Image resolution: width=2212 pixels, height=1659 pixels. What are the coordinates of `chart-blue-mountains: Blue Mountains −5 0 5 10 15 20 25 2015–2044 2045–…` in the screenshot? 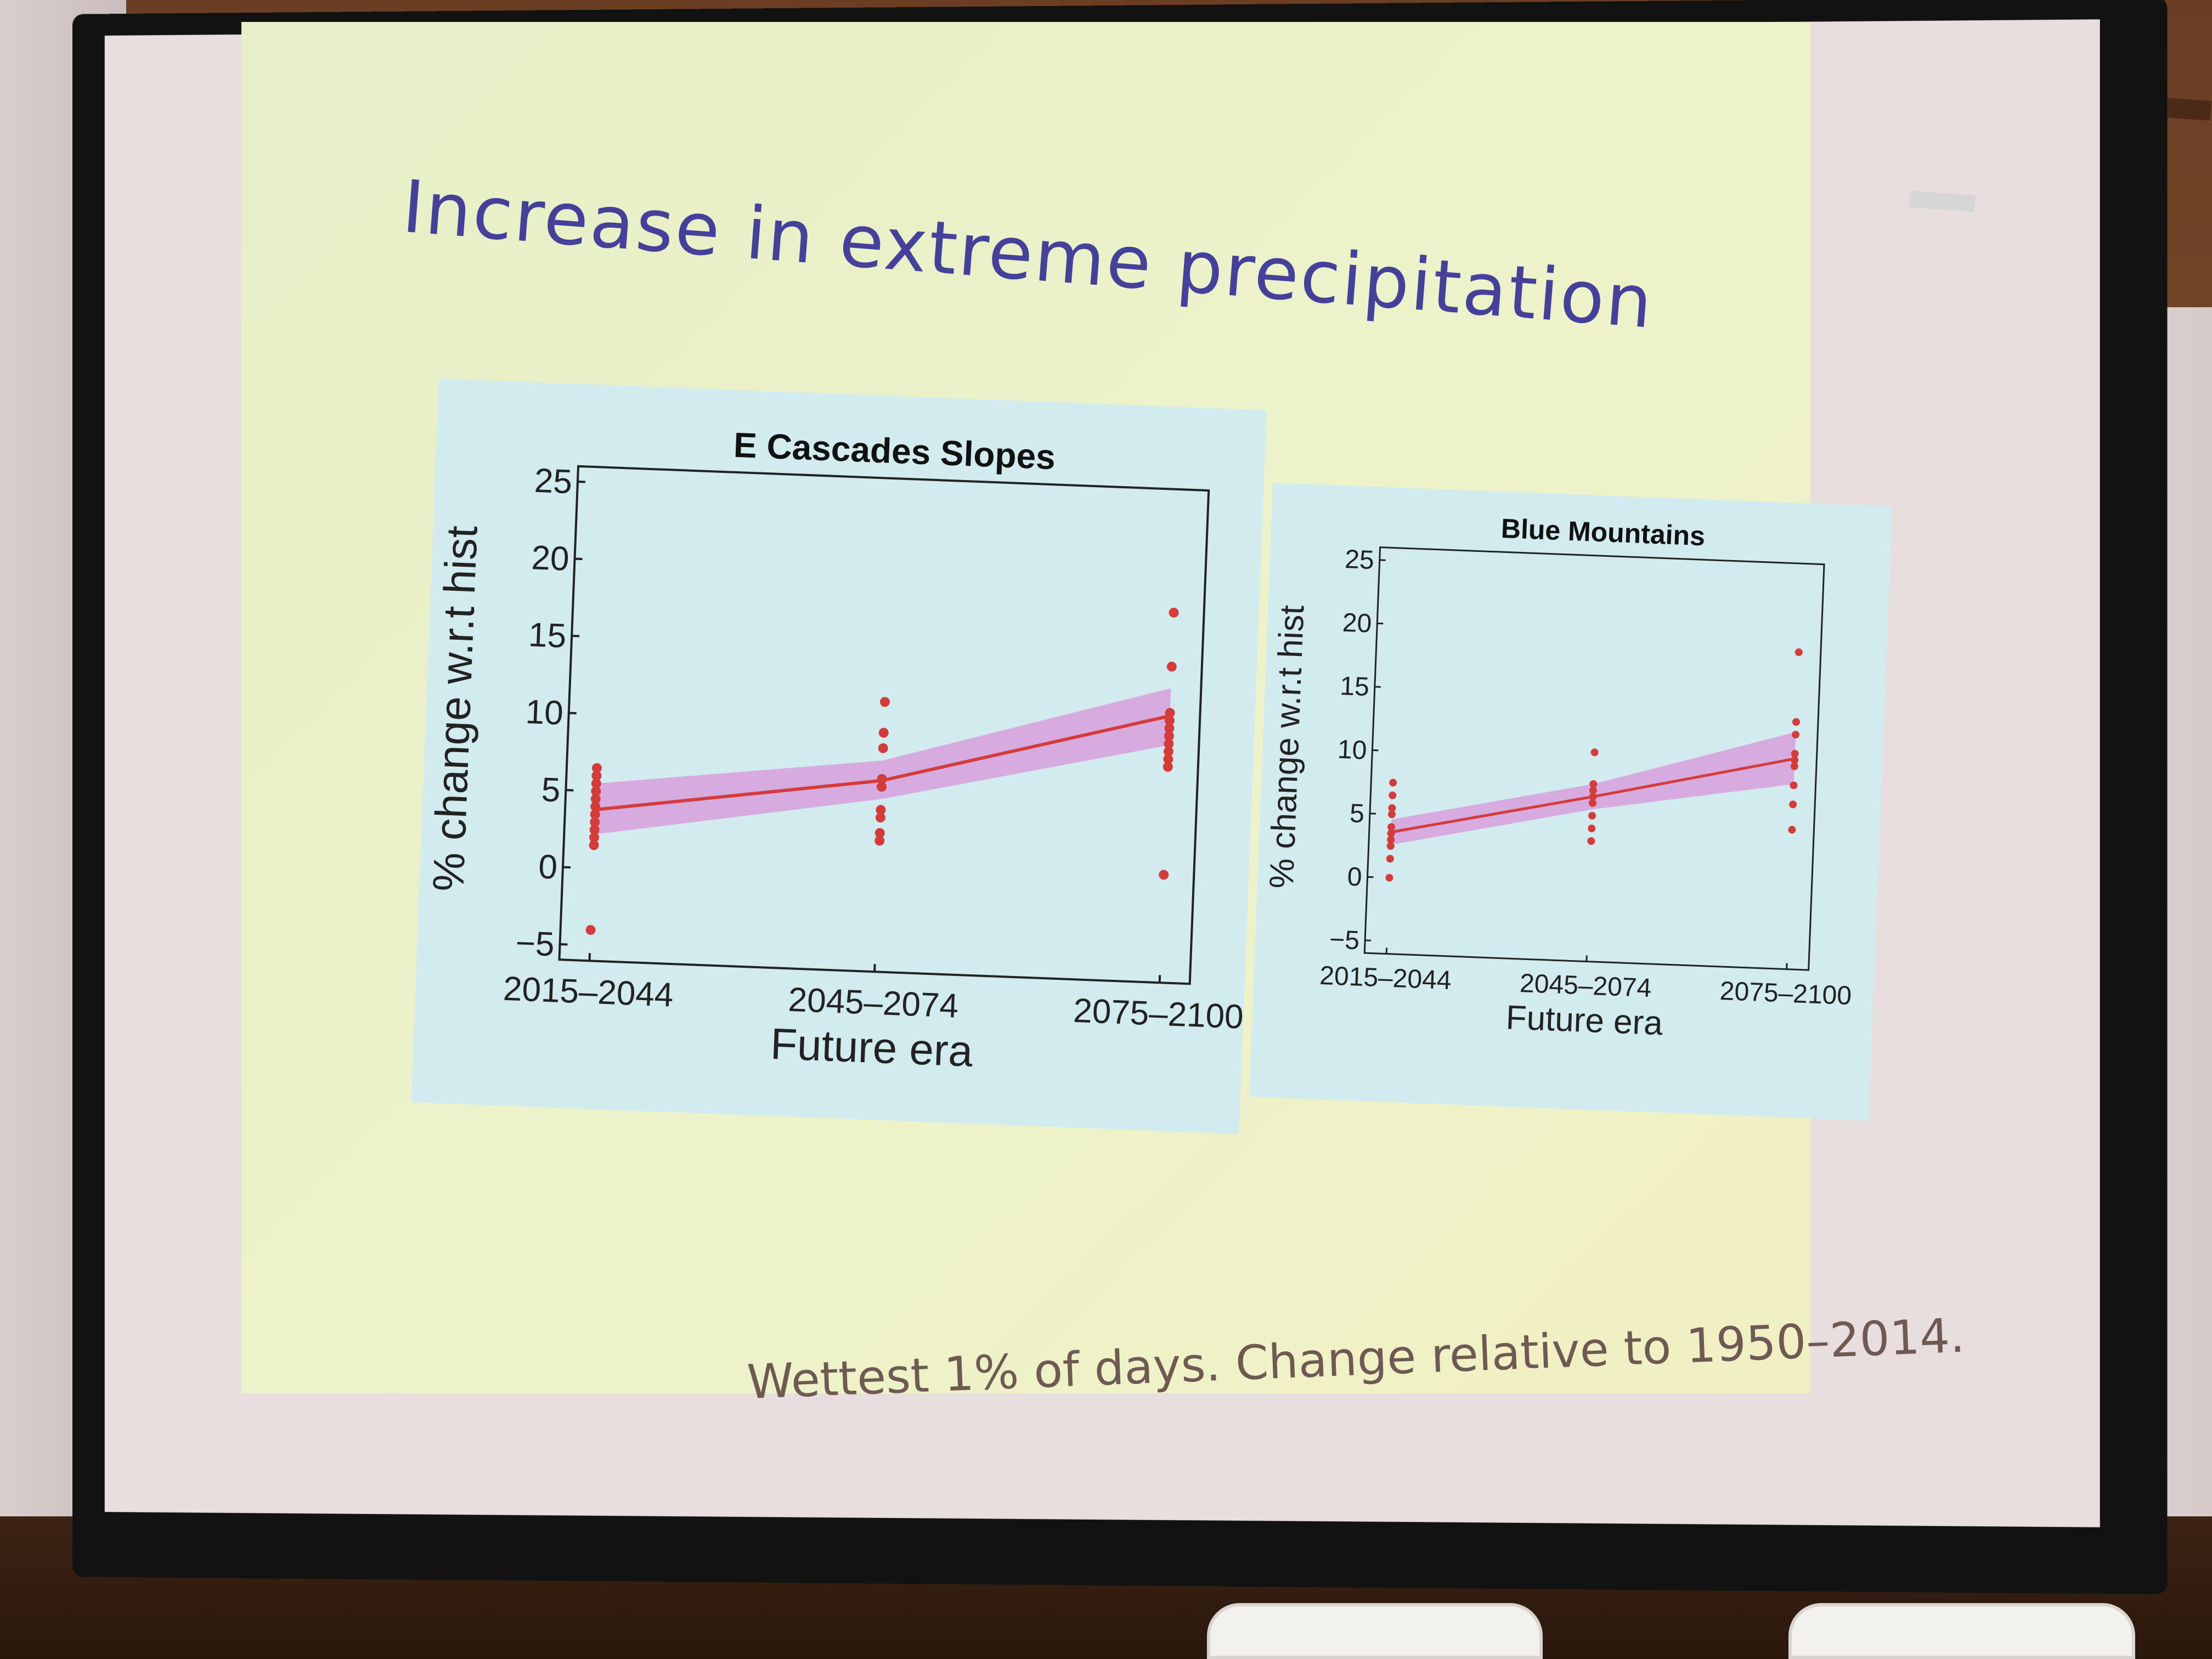 It's located at (1571, 802).